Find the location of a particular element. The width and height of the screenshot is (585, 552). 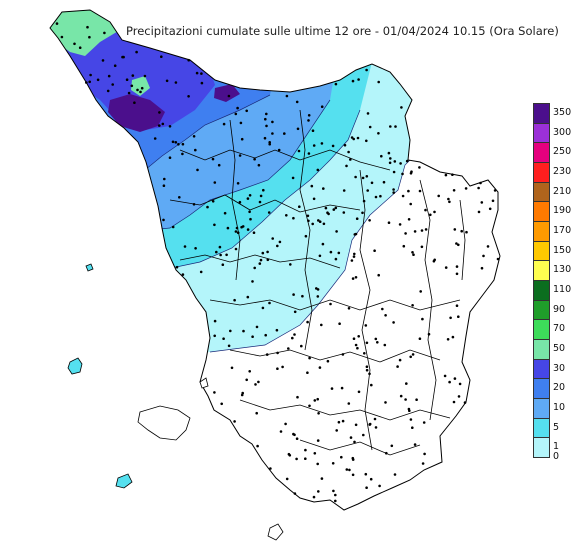

legend-label-5: 5 is located at coordinates (556, 427).